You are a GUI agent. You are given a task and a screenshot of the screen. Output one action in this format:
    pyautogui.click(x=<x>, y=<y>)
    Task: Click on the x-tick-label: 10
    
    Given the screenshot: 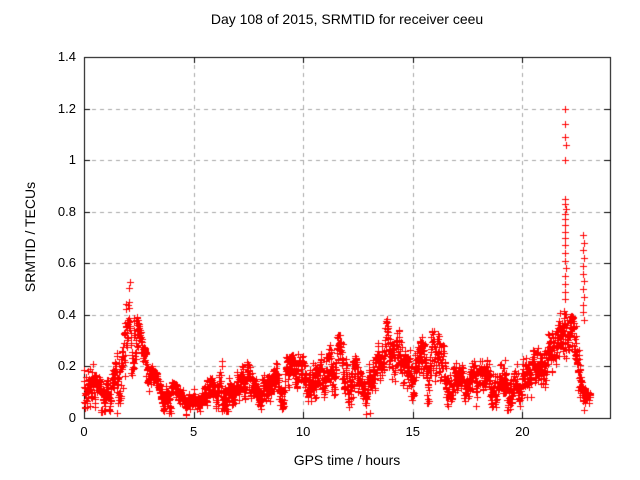 What is the action you would take?
    pyautogui.click(x=303, y=431)
    